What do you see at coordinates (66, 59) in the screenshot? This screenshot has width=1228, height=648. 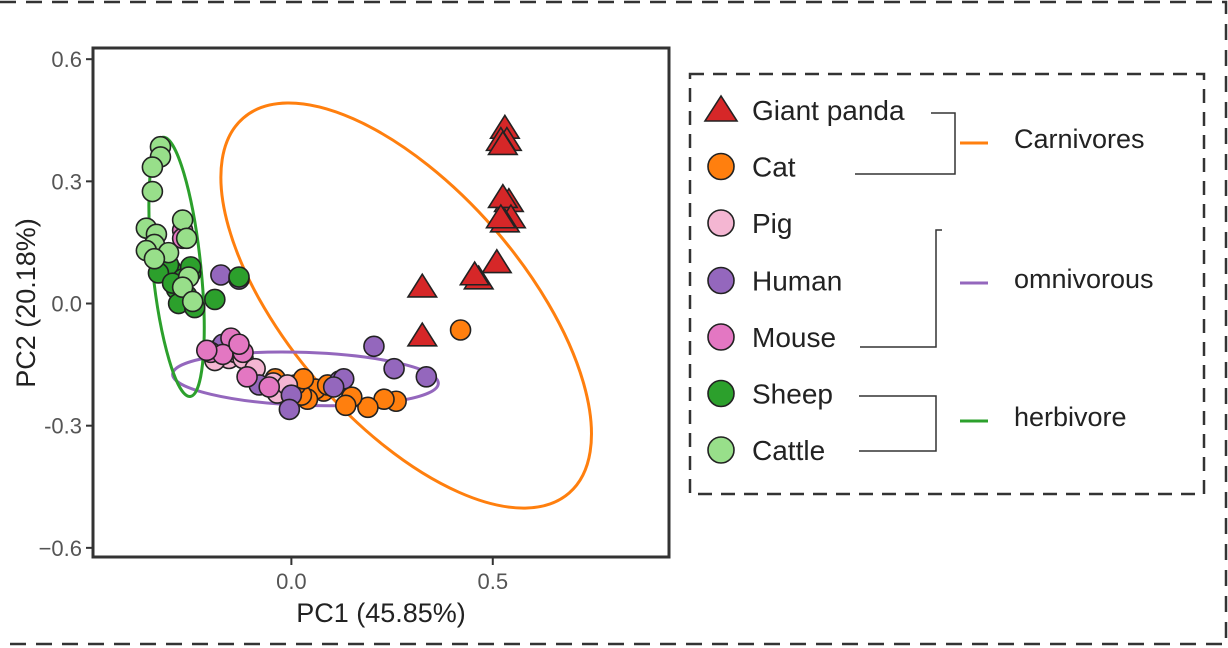 I see `y-tick-label: 0.6` at bounding box center [66, 59].